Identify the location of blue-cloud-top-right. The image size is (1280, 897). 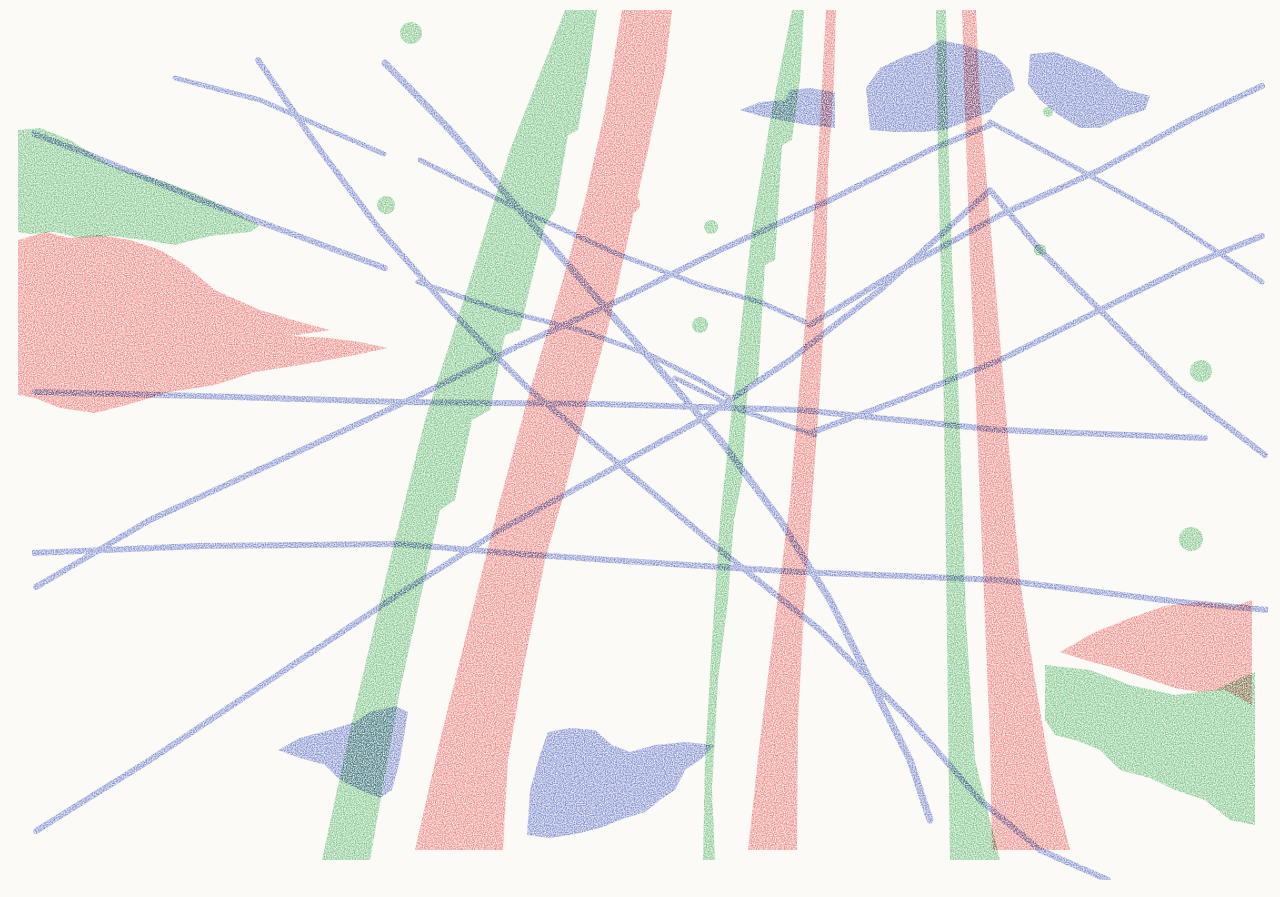
(940, 86).